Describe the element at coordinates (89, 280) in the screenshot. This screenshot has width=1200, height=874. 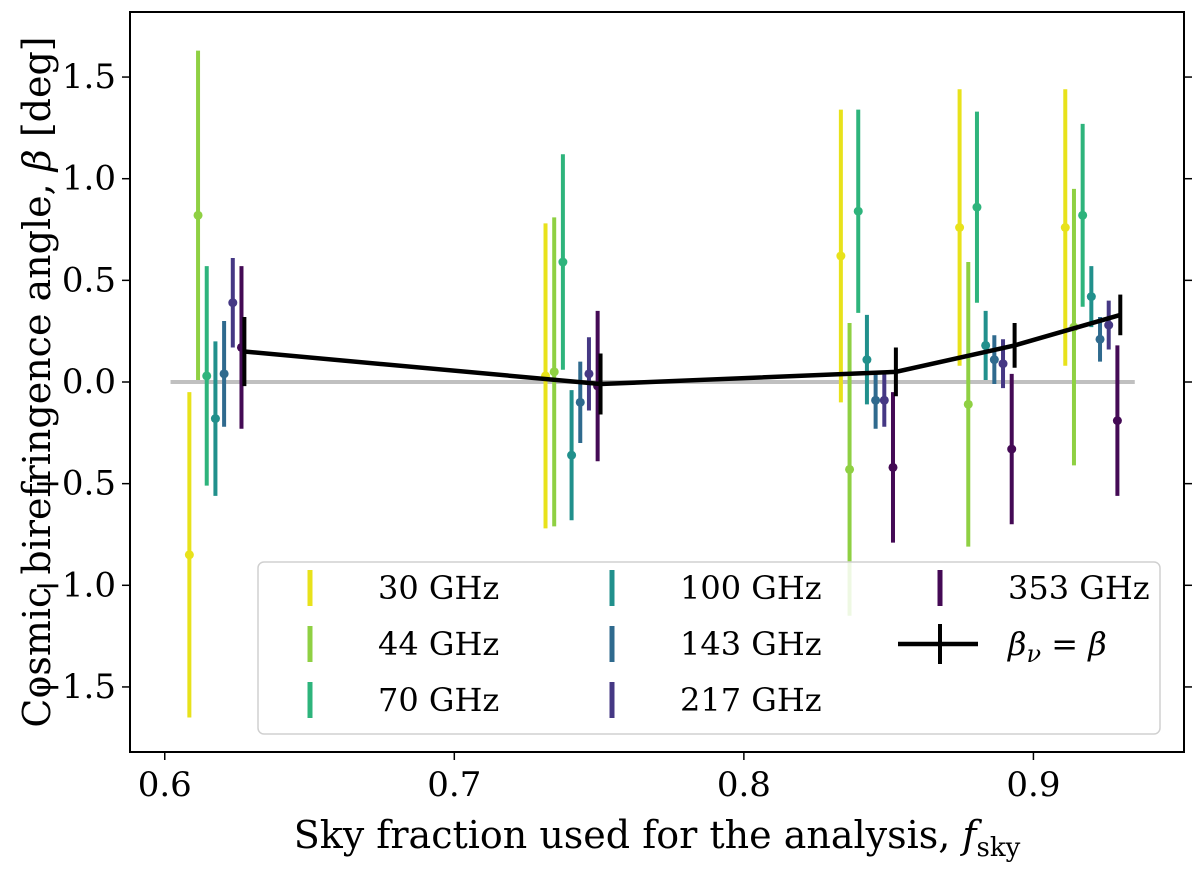
I see `y-tick-label: 0.5` at that location.